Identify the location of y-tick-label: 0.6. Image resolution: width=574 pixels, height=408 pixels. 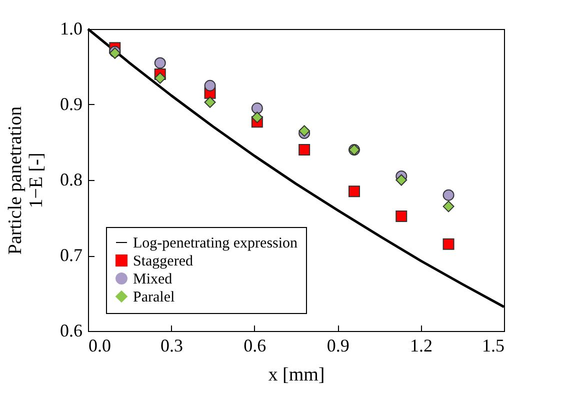
(71, 330).